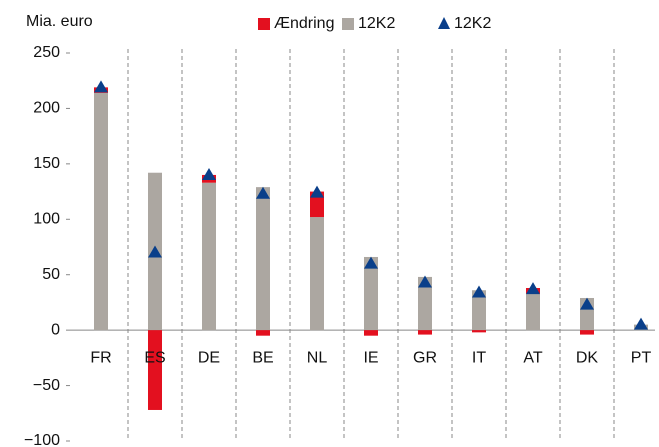 The height and width of the screenshot is (447, 659). What do you see at coordinates (370, 357) in the screenshot?
I see `x-tick-label: IE` at bounding box center [370, 357].